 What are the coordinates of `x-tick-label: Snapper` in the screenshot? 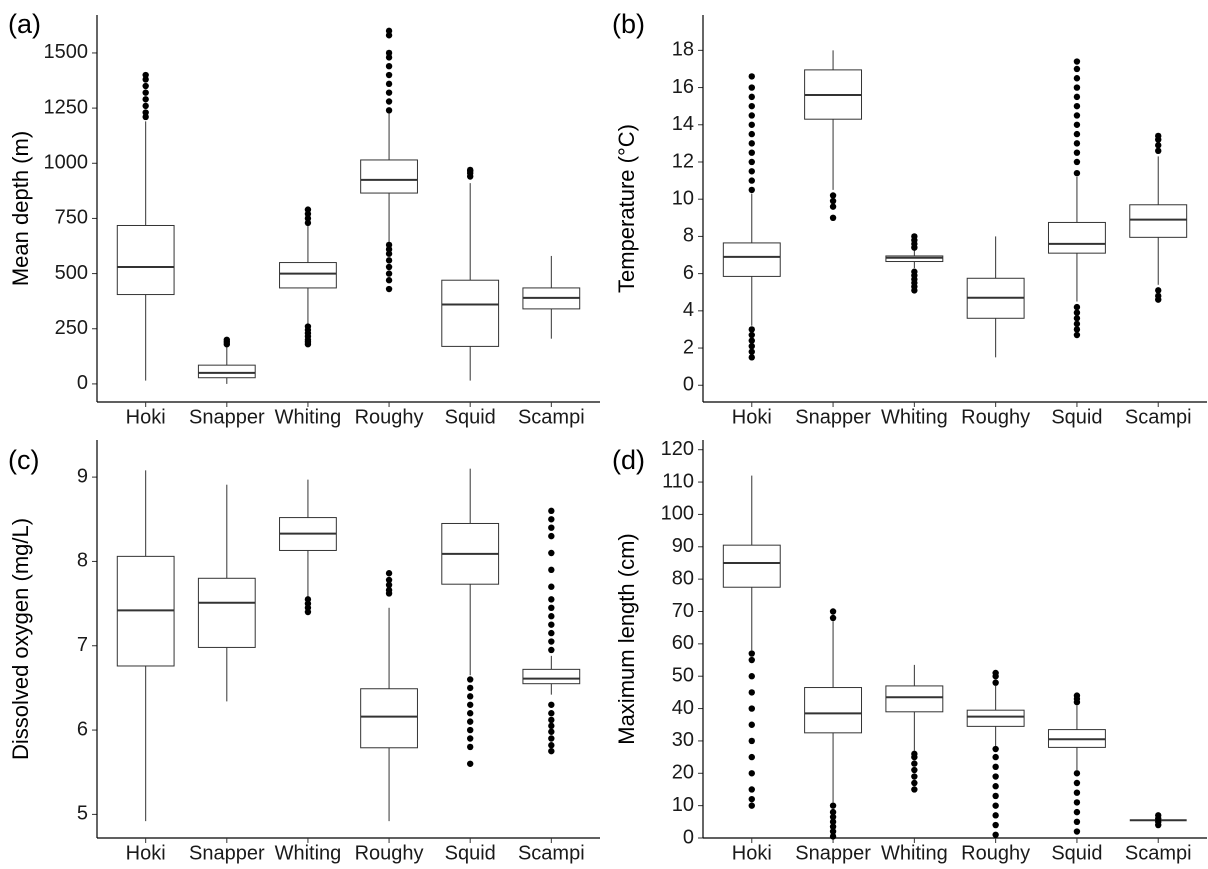 It's located at (227, 853).